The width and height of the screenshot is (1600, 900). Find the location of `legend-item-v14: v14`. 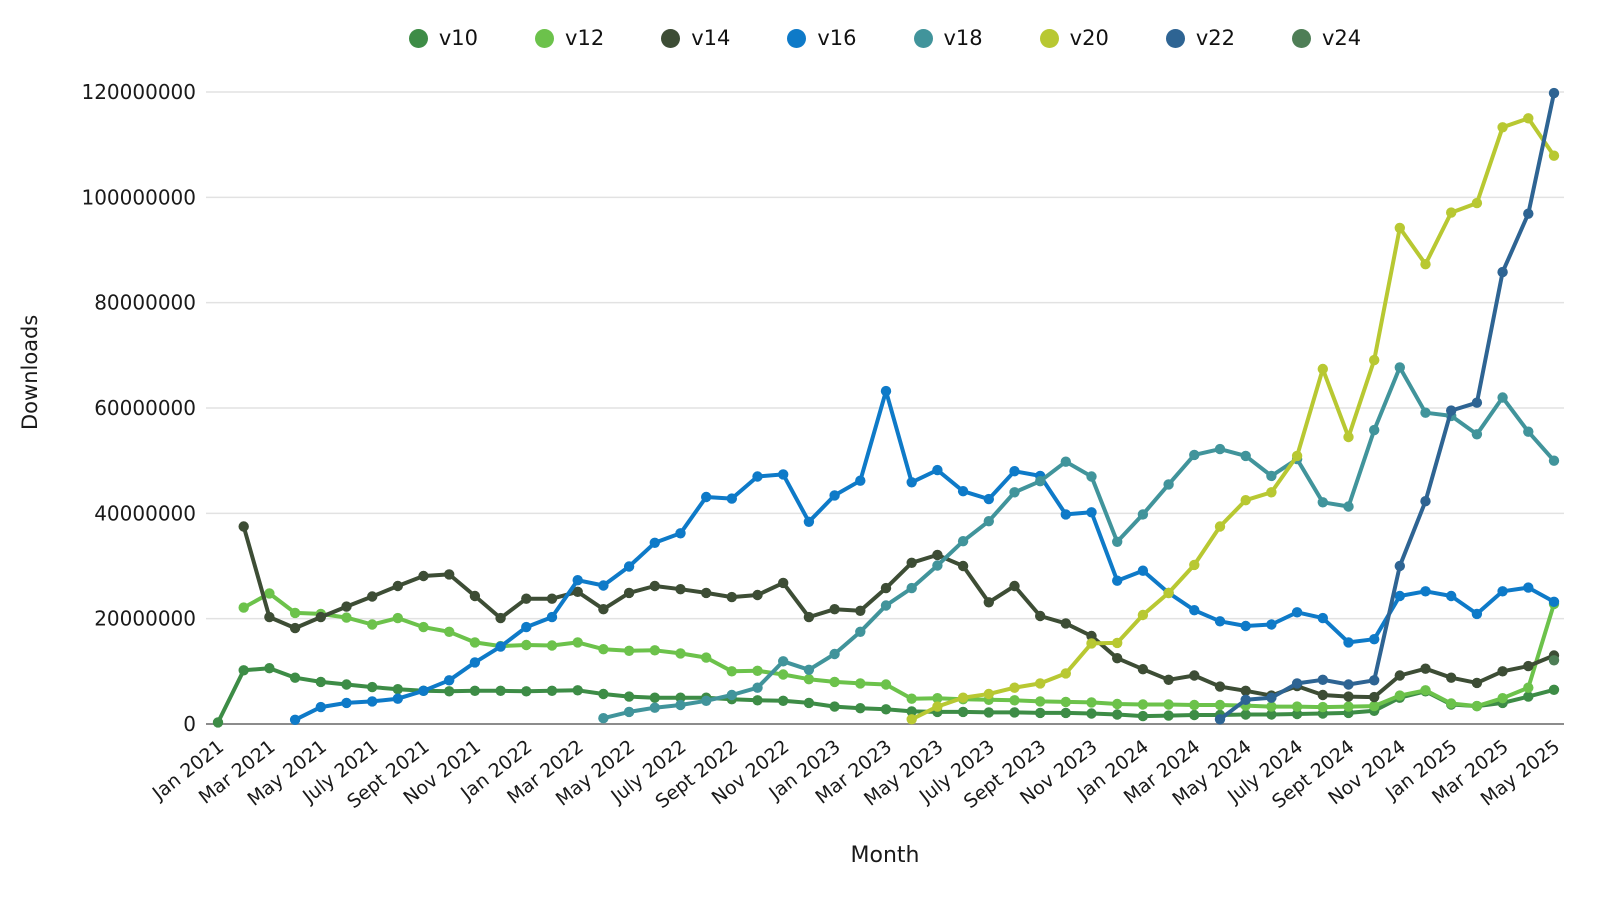

legend-item-v14: v14 is located at coordinates (695, 38).